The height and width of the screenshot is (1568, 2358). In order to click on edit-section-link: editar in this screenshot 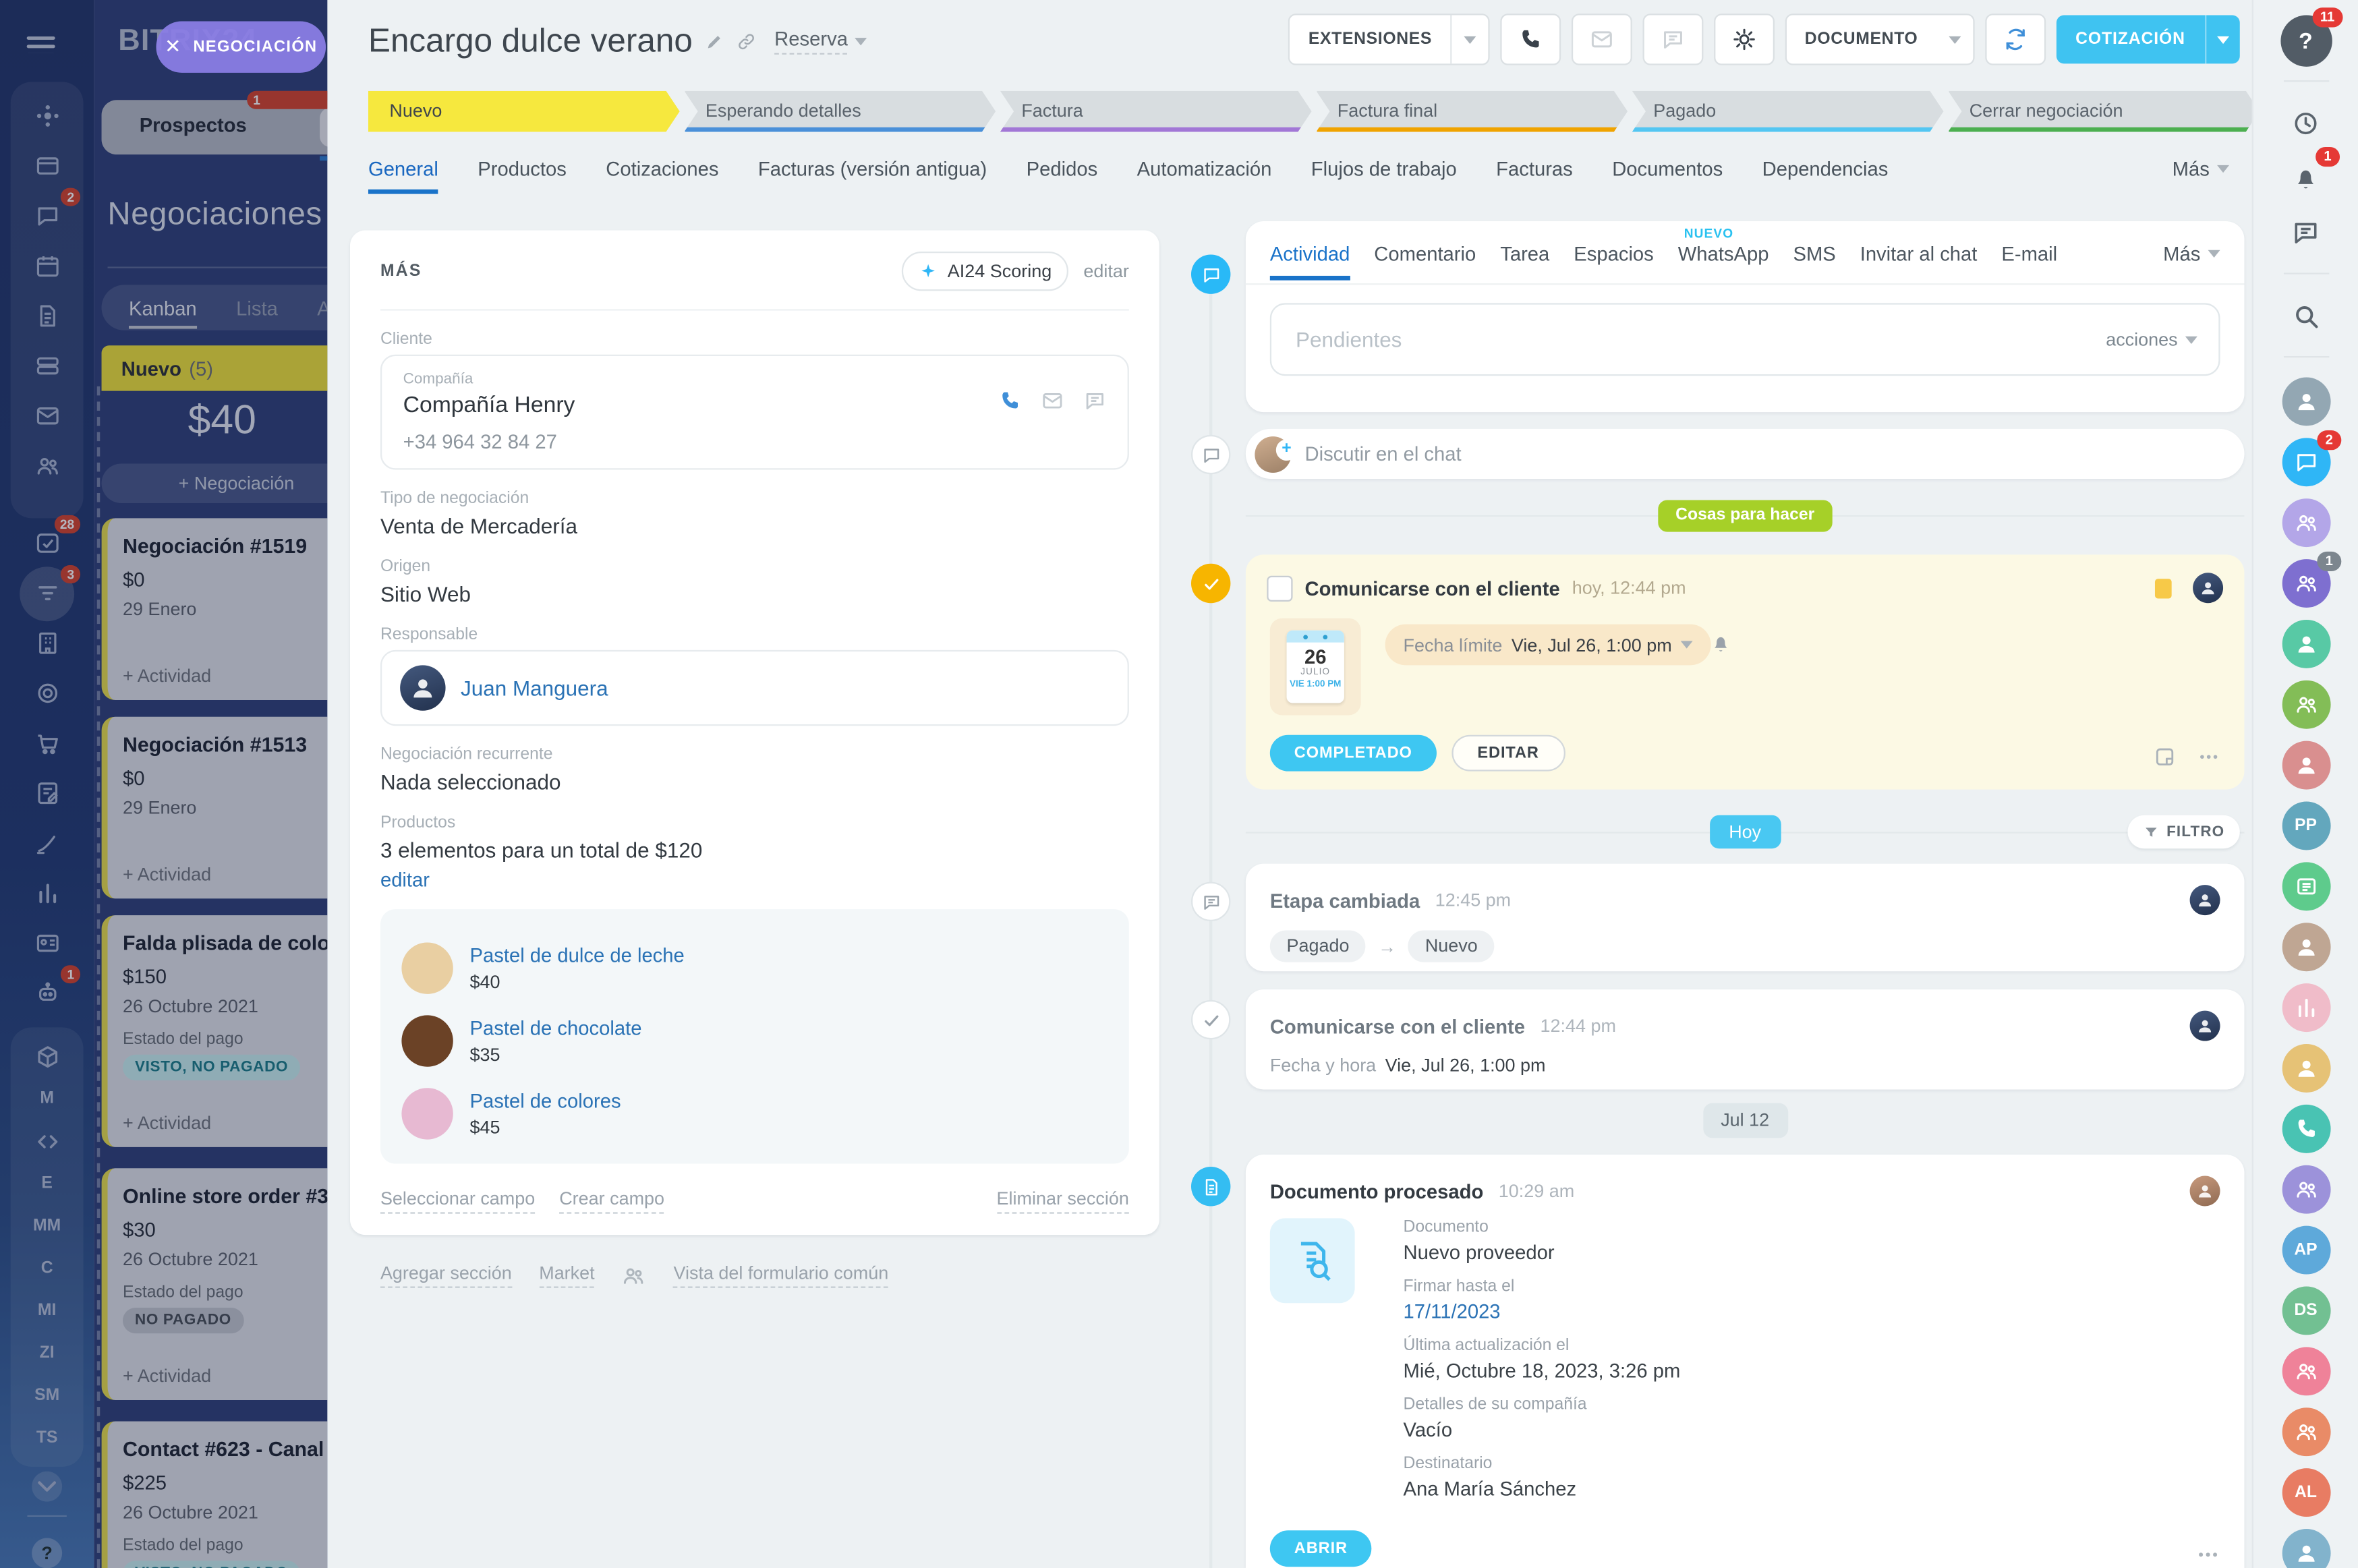, I will do `click(1106, 271)`.